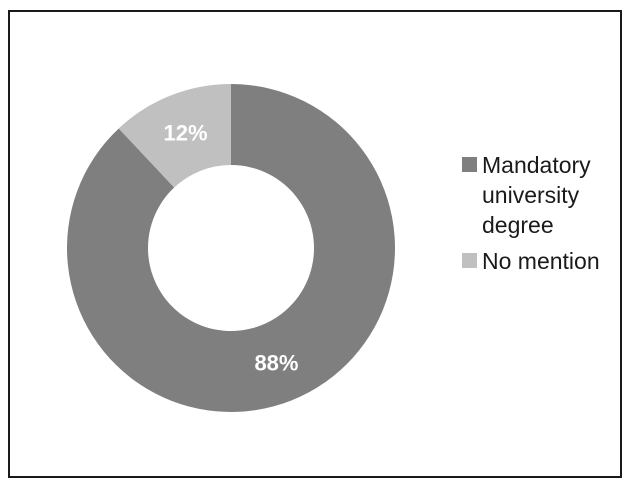  What do you see at coordinates (469, 164) in the screenshot?
I see `legend-swatch-mandatory-degree` at bounding box center [469, 164].